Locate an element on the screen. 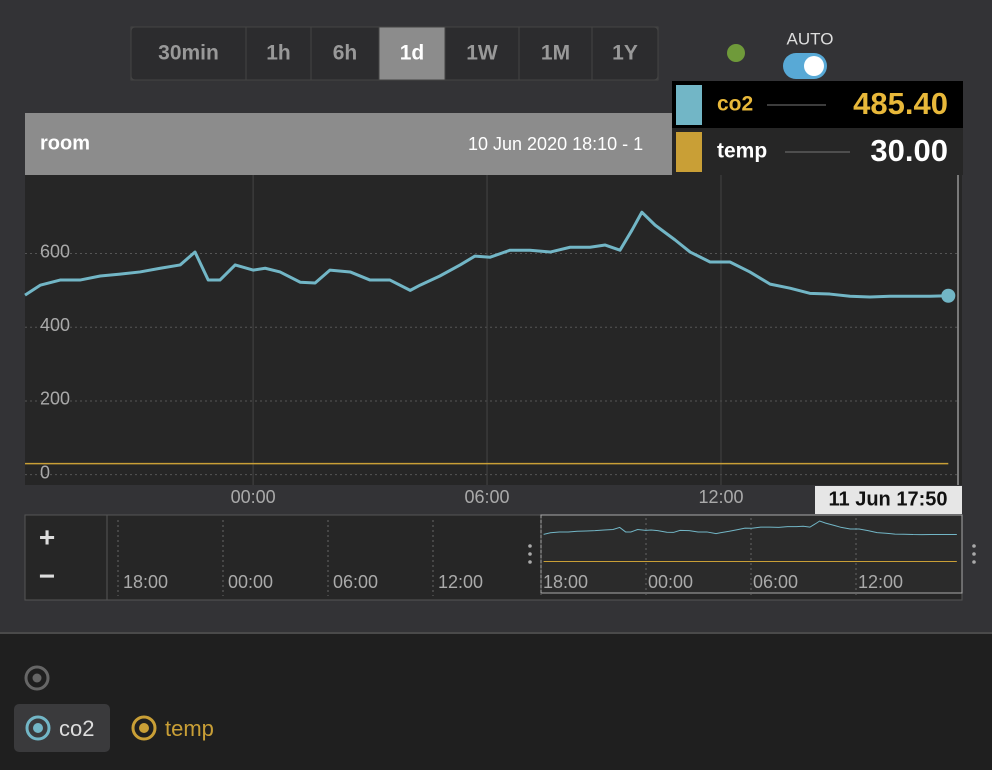  y-tick-label: 600 is located at coordinates (55, 251).